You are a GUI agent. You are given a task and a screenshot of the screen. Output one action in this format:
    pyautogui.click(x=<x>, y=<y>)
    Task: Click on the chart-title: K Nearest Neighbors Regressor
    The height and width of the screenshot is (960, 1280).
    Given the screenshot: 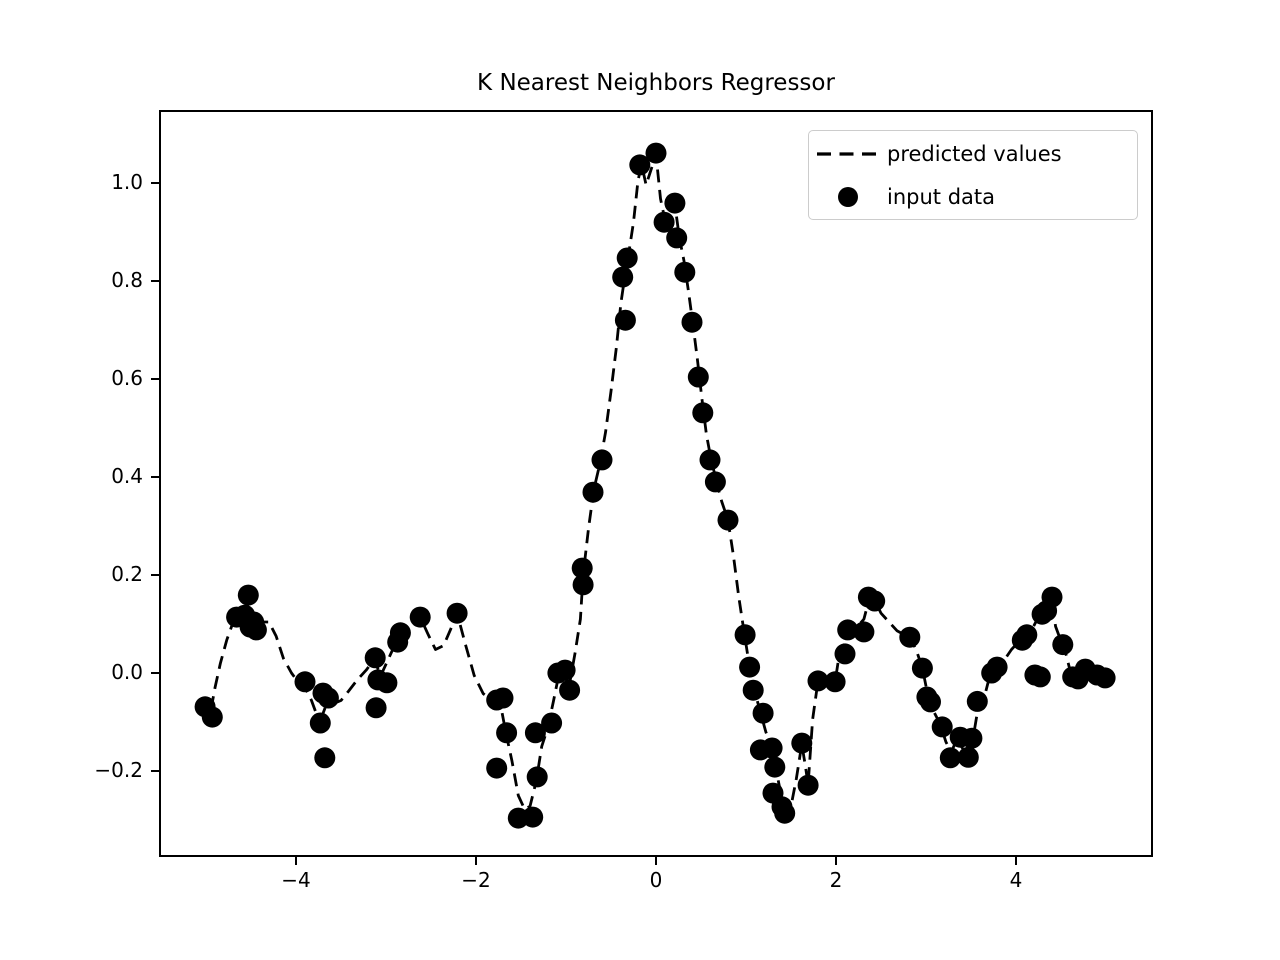 What is the action you would take?
    pyautogui.click(x=656, y=83)
    